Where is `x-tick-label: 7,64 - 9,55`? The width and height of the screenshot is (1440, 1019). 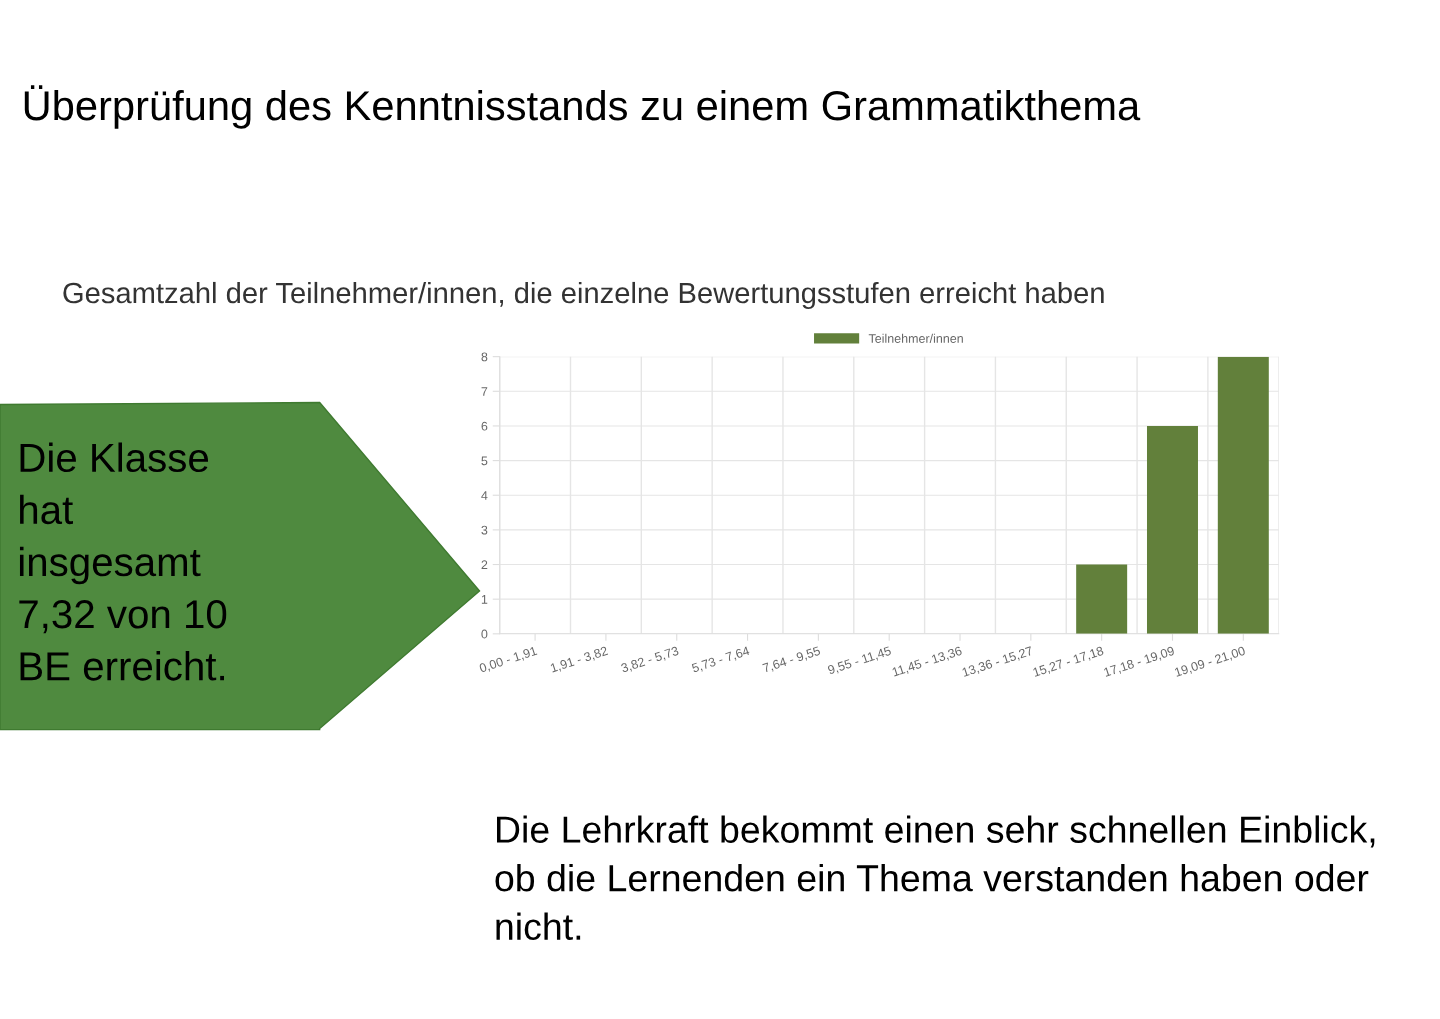
x-tick-label: 7,64 - 9,55 is located at coordinates (792, 660).